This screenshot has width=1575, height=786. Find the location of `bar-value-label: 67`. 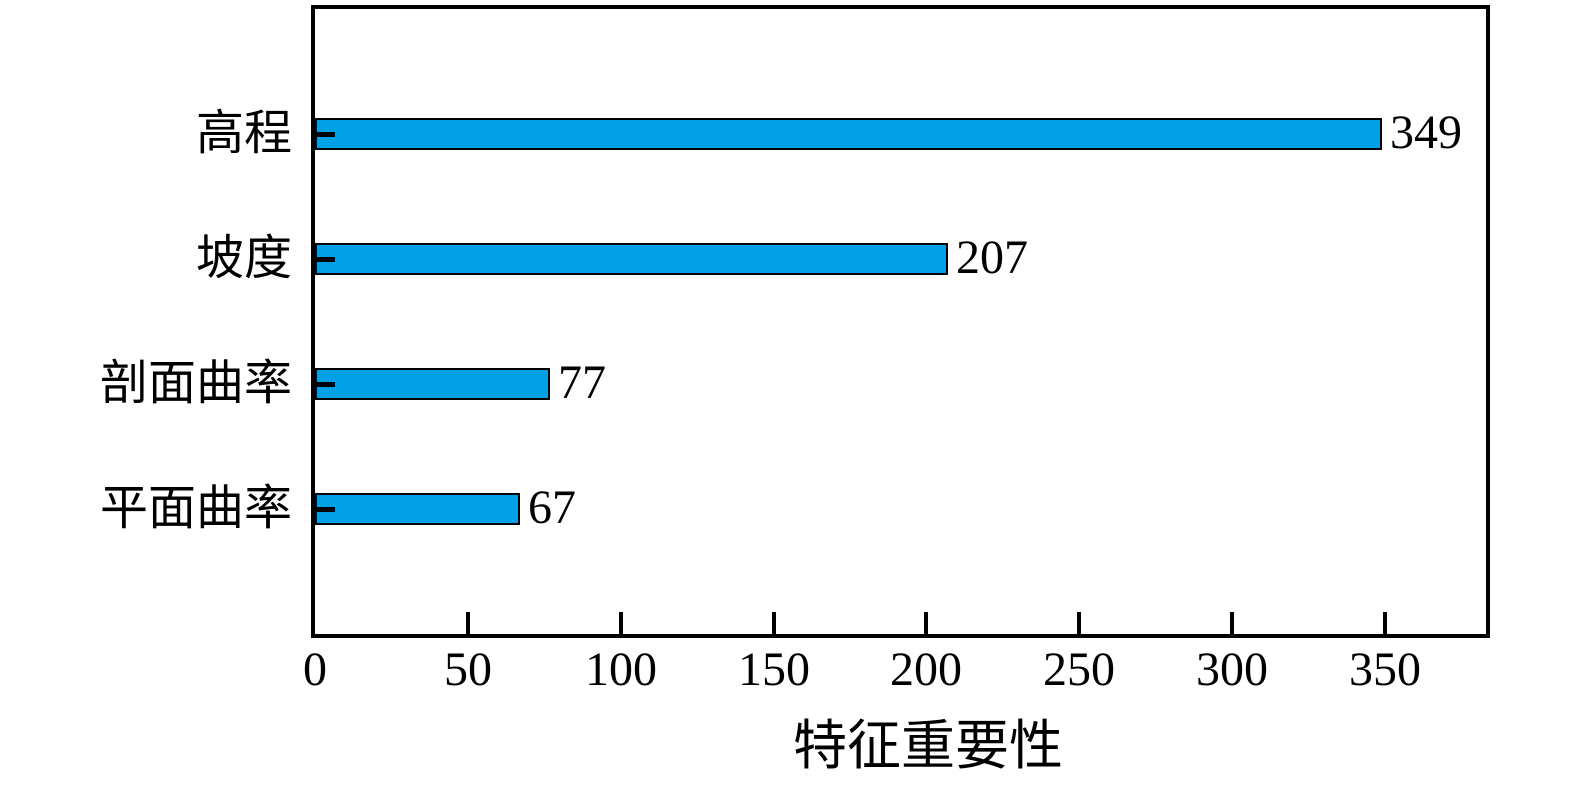

bar-value-label: 67 is located at coordinates (552, 507).